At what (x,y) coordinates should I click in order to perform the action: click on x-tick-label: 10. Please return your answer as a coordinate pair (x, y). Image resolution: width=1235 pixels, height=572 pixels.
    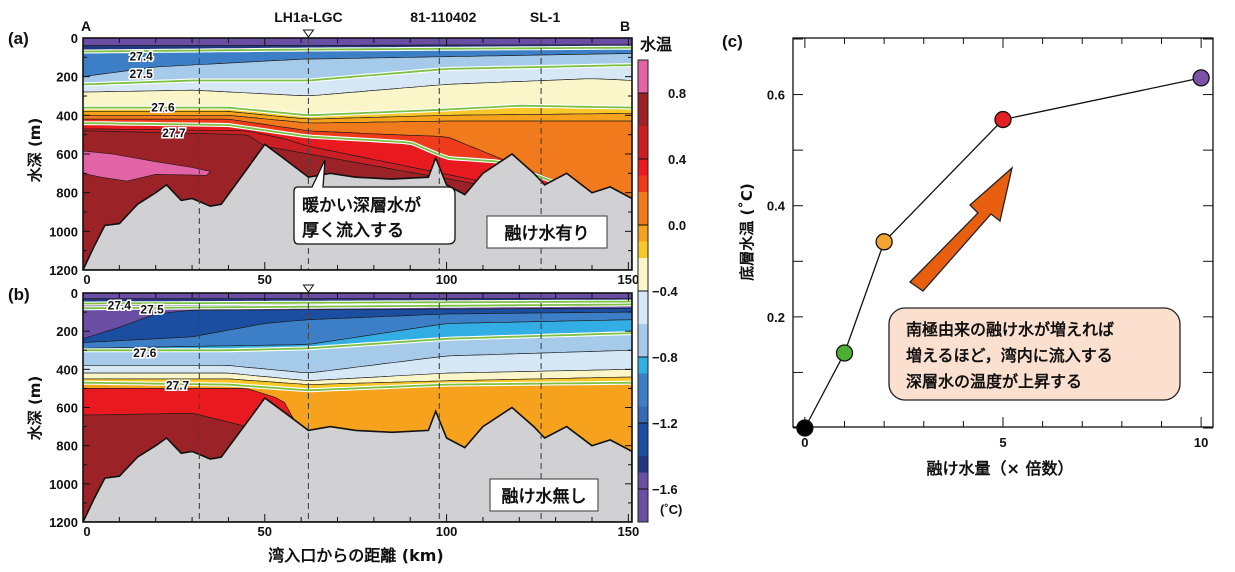
    Looking at the image, I should click on (1201, 442).